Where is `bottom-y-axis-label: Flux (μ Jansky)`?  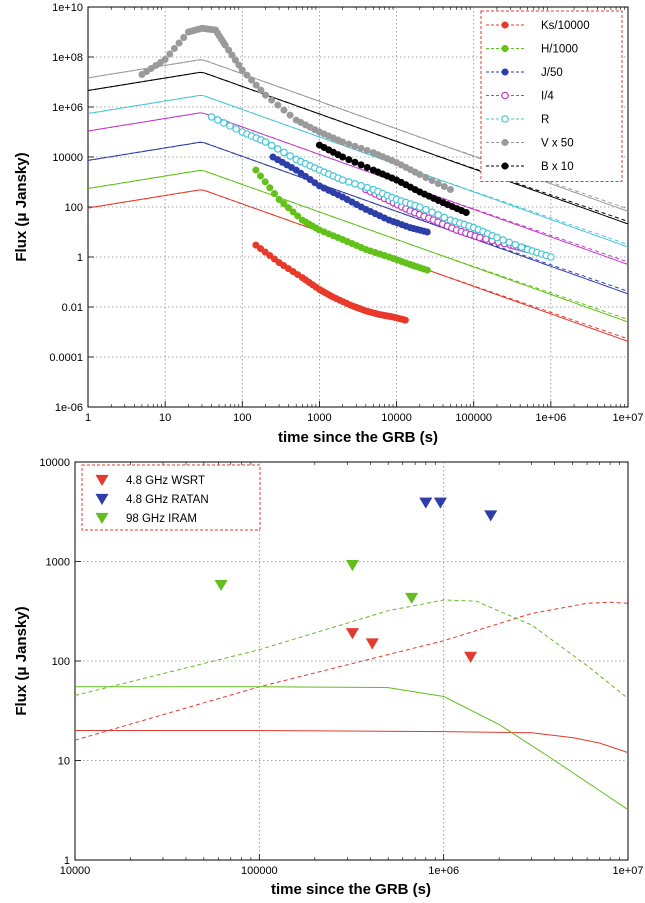 bottom-y-axis-label: Flux (μ Jansky) is located at coordinates (21, 660).